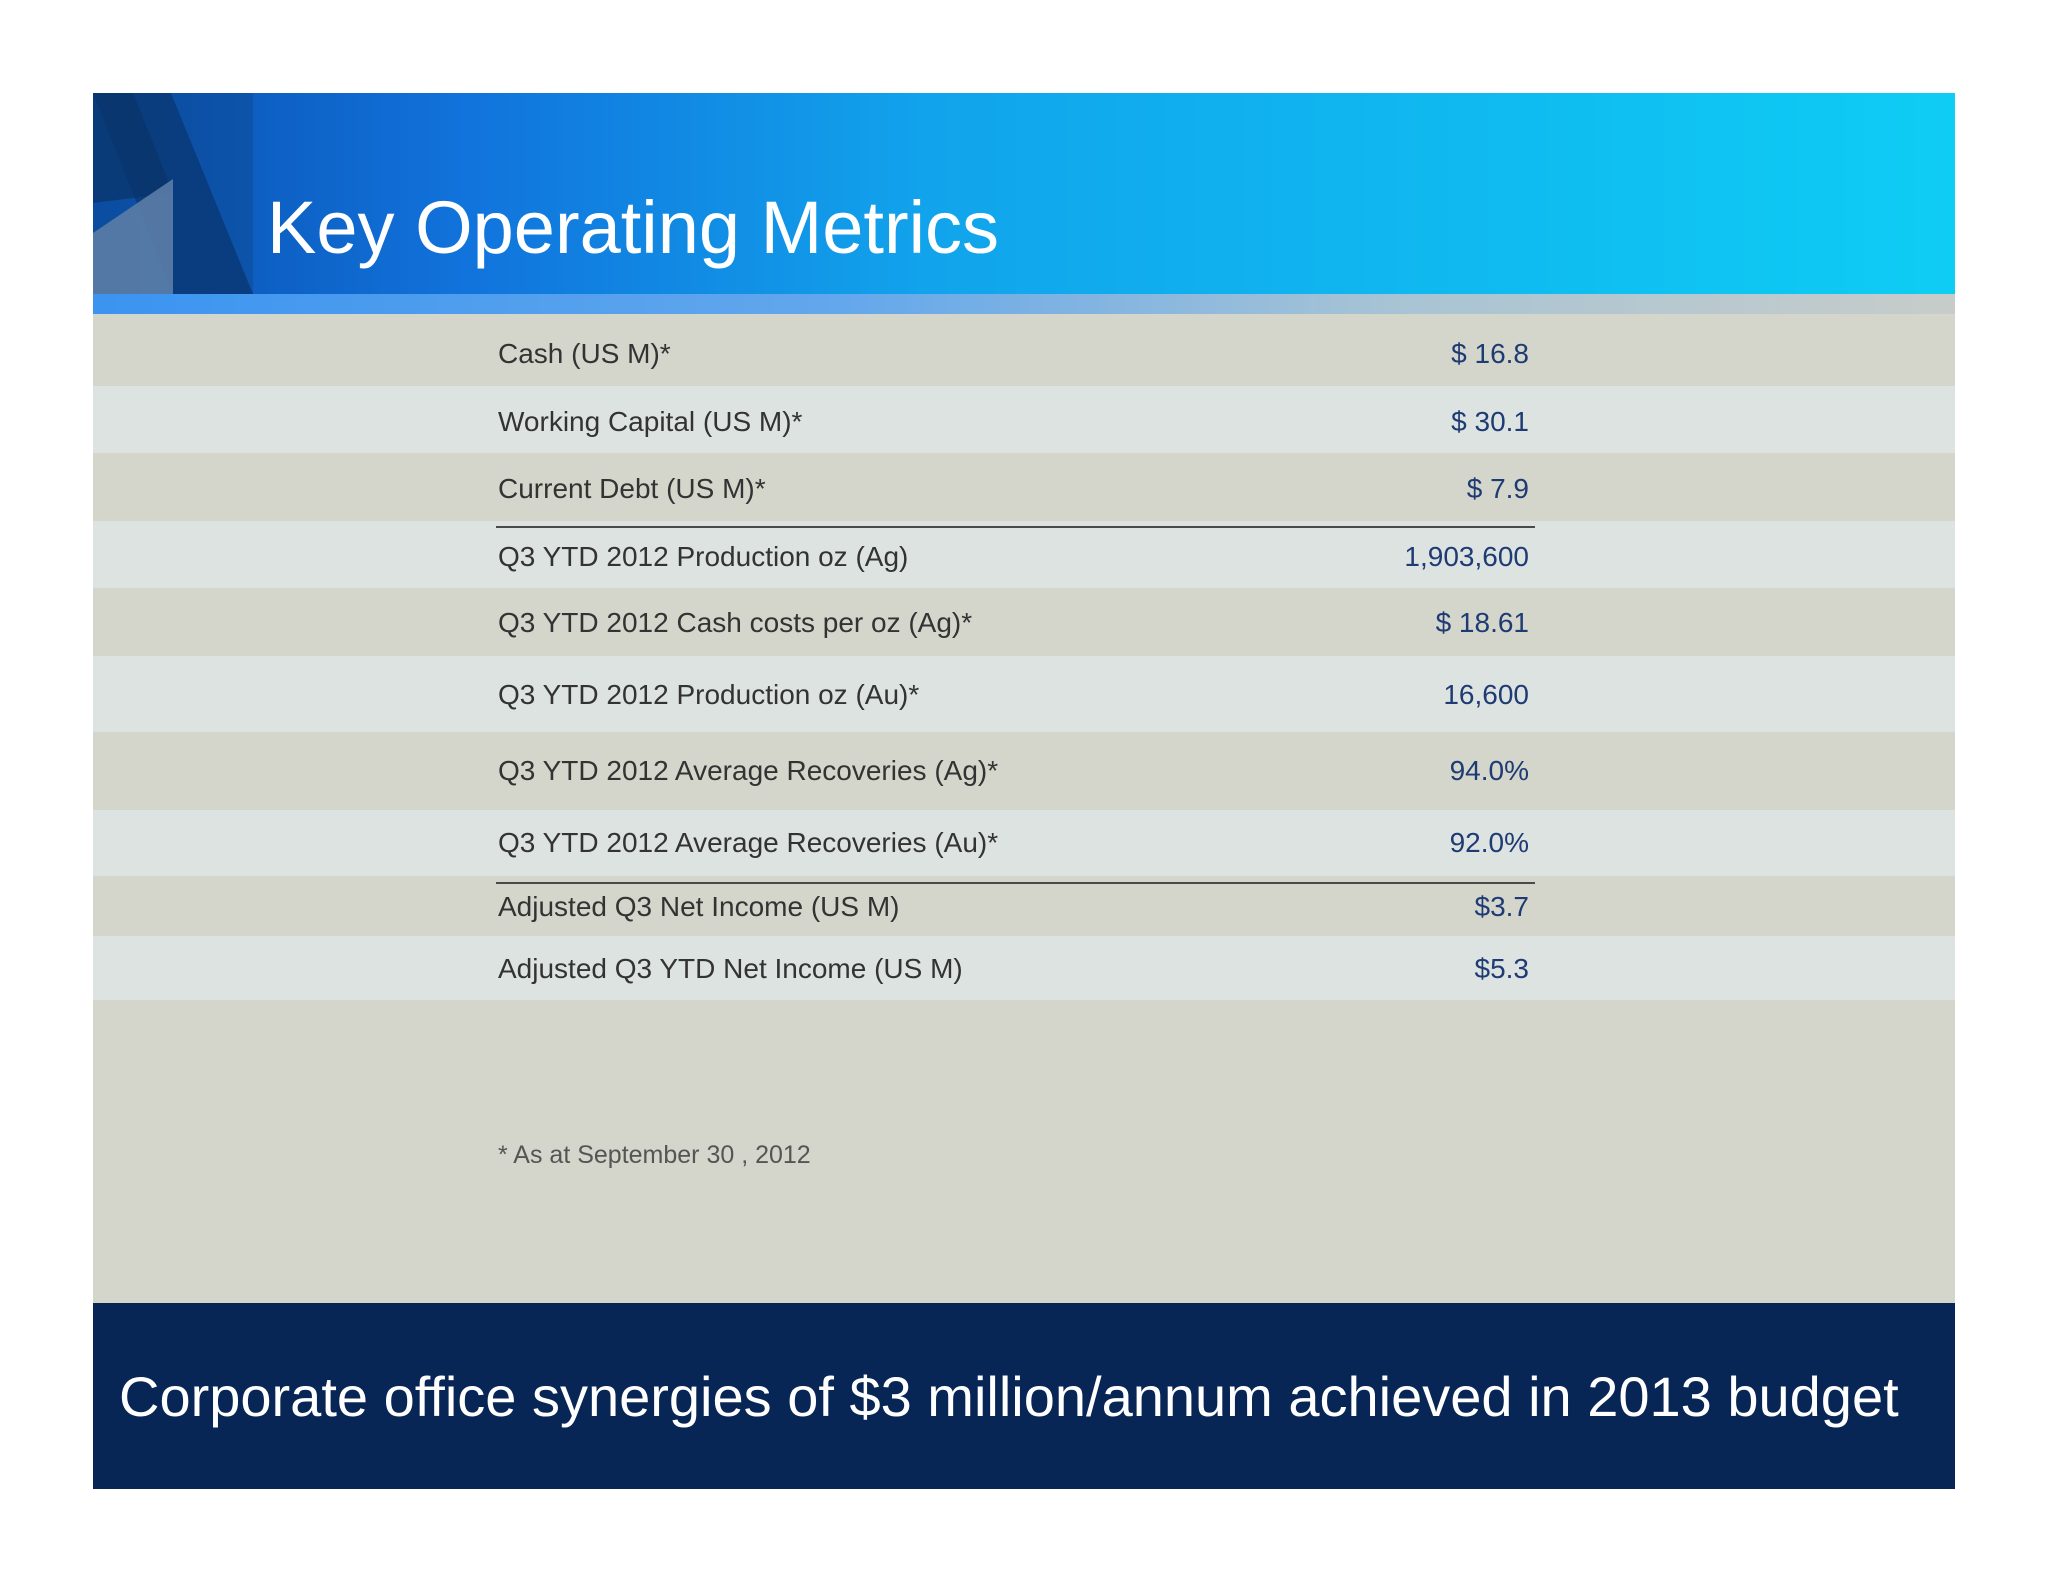 The width and height of the screenshot is (2048, 1582). I want to click on metric-label: Q3 YTD 2012 Cash costs per oz (Ag)*, so click(735, 622).